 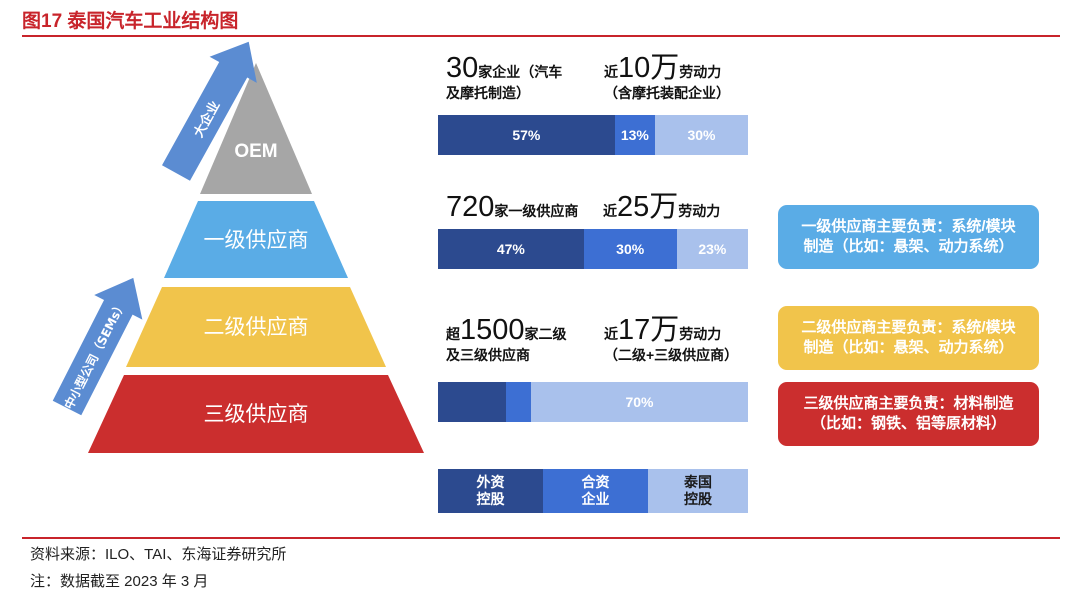 What do you see at coordinates (671, 339) in the screenshot?
I see `stat-tier23-labor: 近17万劳动力 （二级+三级供应商）` at bounding box center [671, 339].